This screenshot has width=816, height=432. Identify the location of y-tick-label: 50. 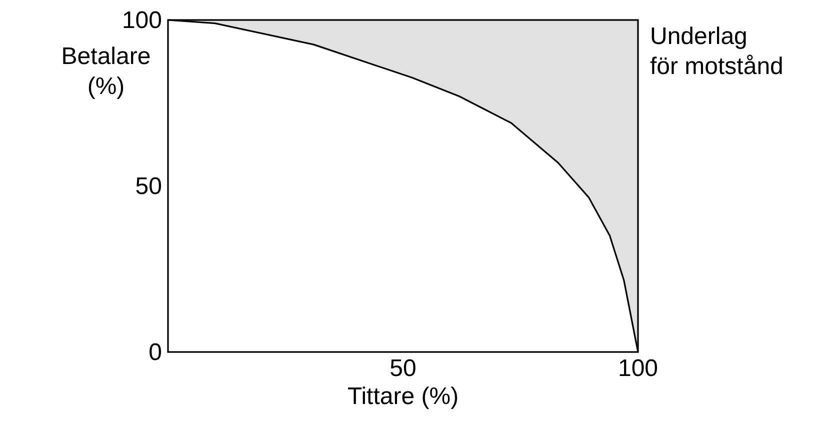
(148, 186).